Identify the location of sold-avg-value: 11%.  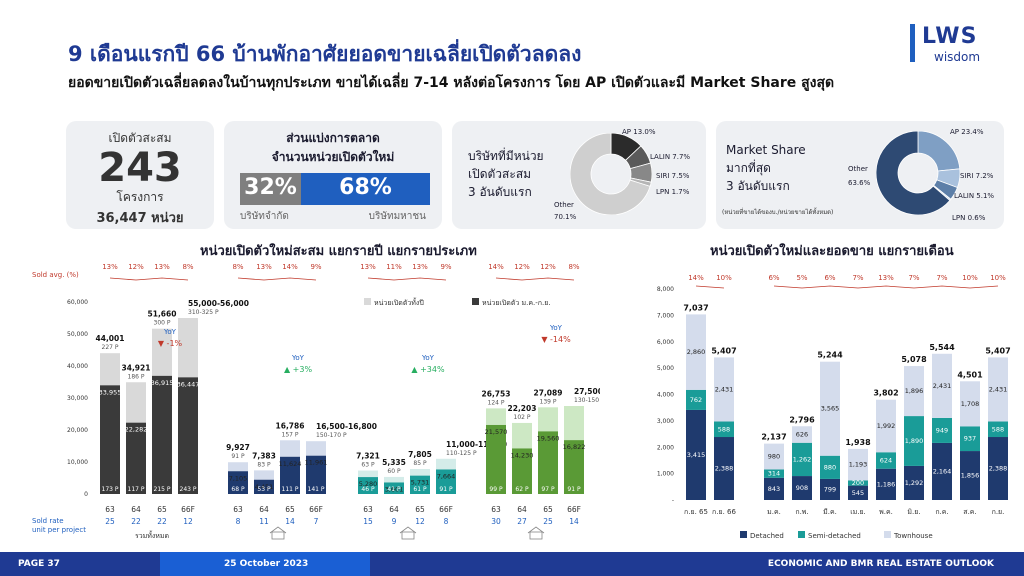
(394, 267).